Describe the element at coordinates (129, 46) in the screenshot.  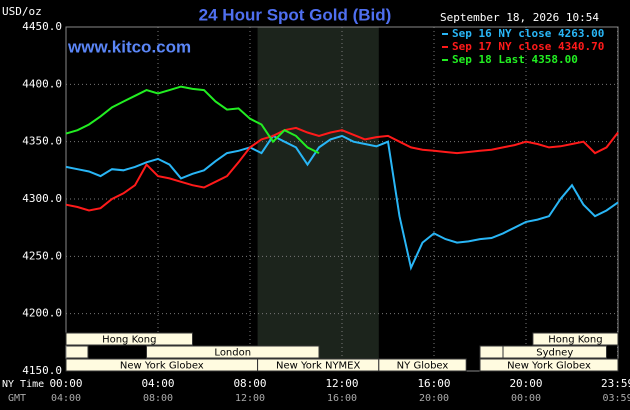
I see `website: www.kitco.com` at that location.